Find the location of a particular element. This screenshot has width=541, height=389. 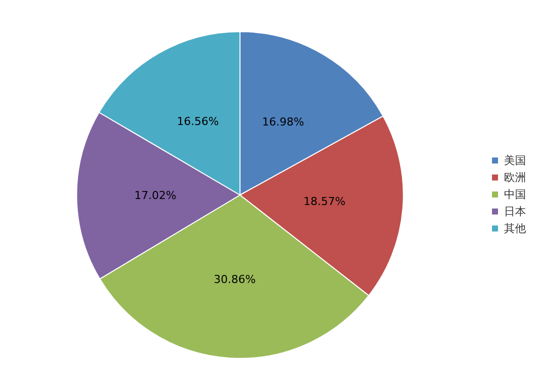

legend-label: 中国 is located at coordinates (515, 194).